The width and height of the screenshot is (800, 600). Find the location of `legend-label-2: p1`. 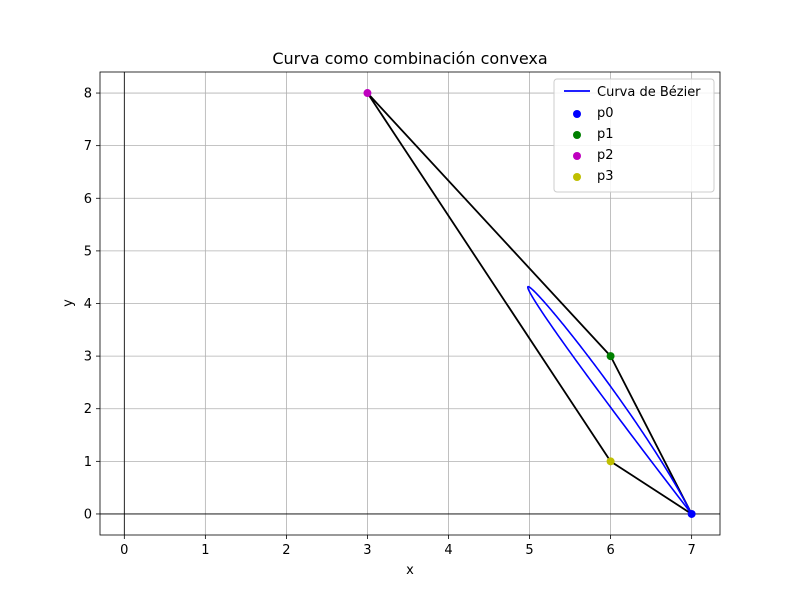

legend-label-2: p1 is located at coordinates (605, 134).